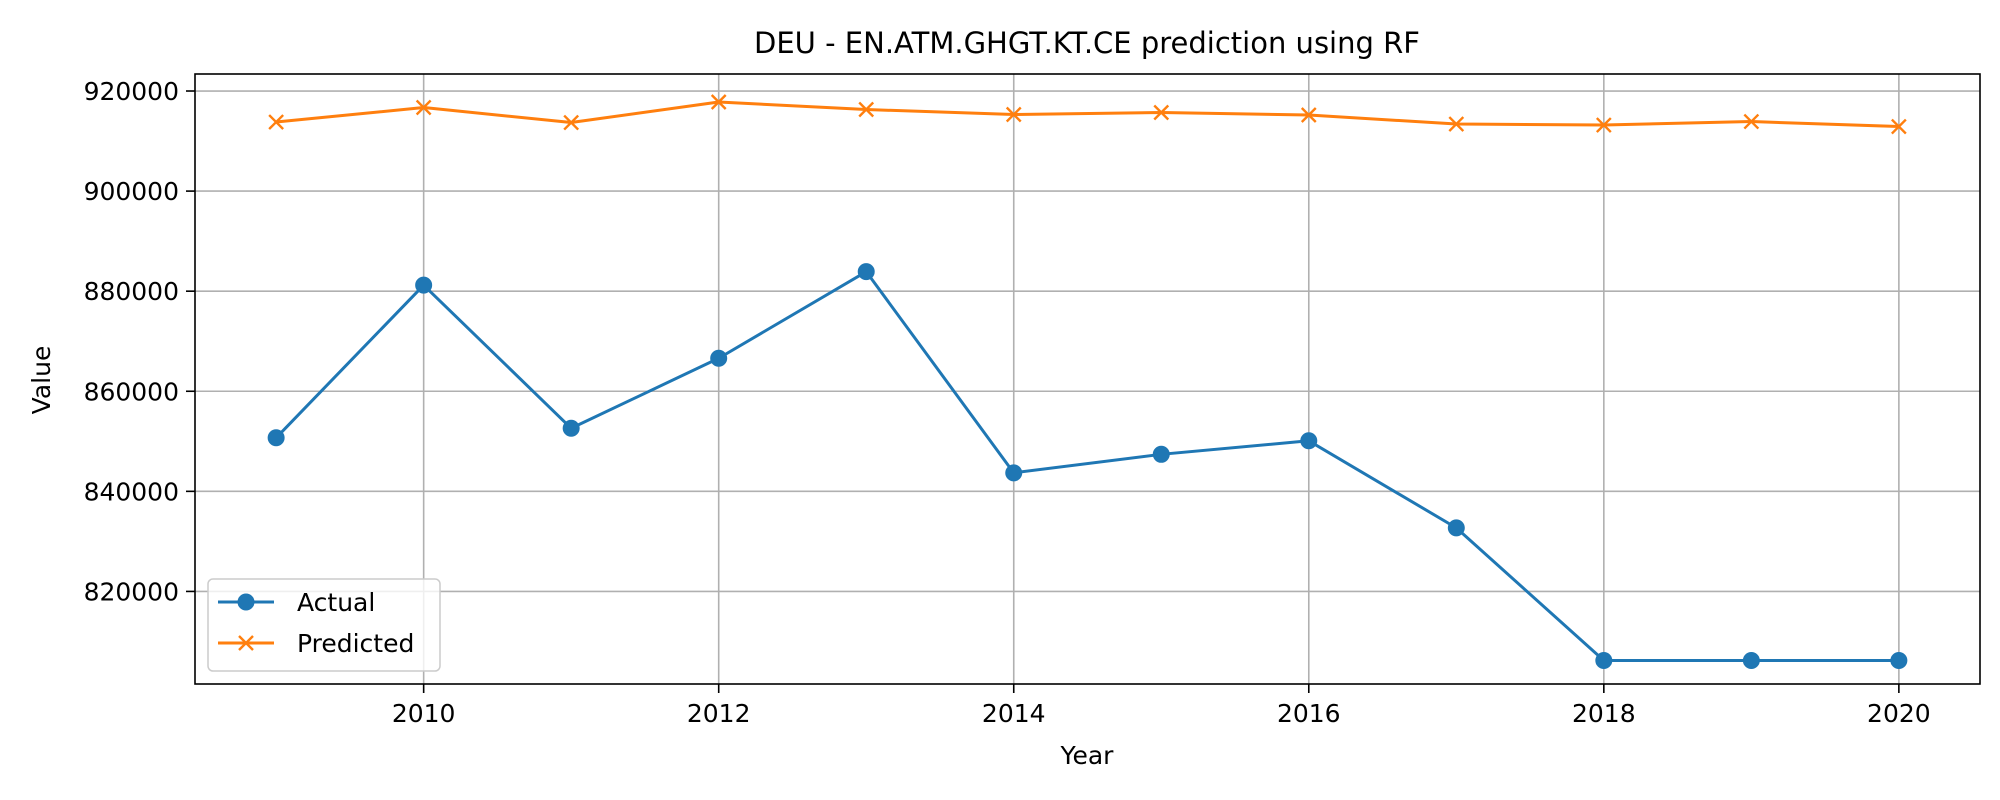  What do you see at coordinates (131, 91) in the screenshot?
I see `y-tick-label: 920000` at bounding box center [131, 91].